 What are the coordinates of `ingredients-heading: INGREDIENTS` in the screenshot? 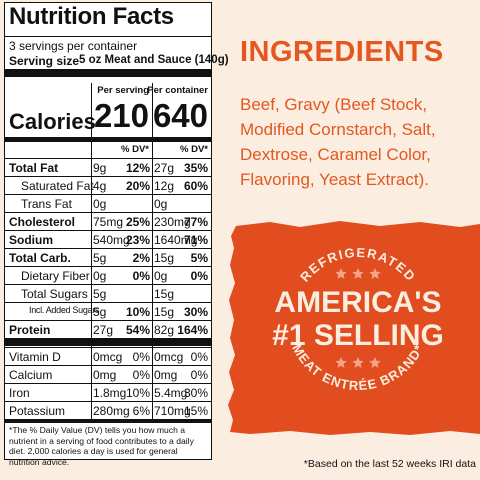 It's located at (342, 52).